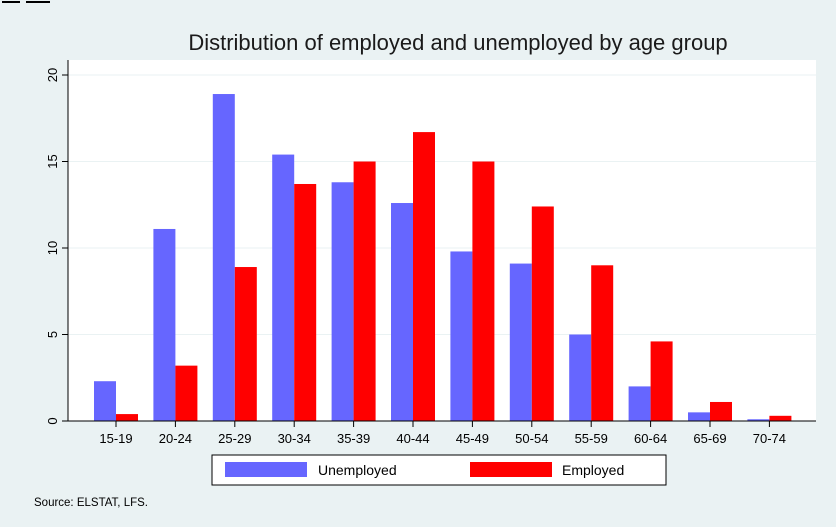 The image size is (836, 527). I want to click on y-tick-label: 5, so click(52, 334).